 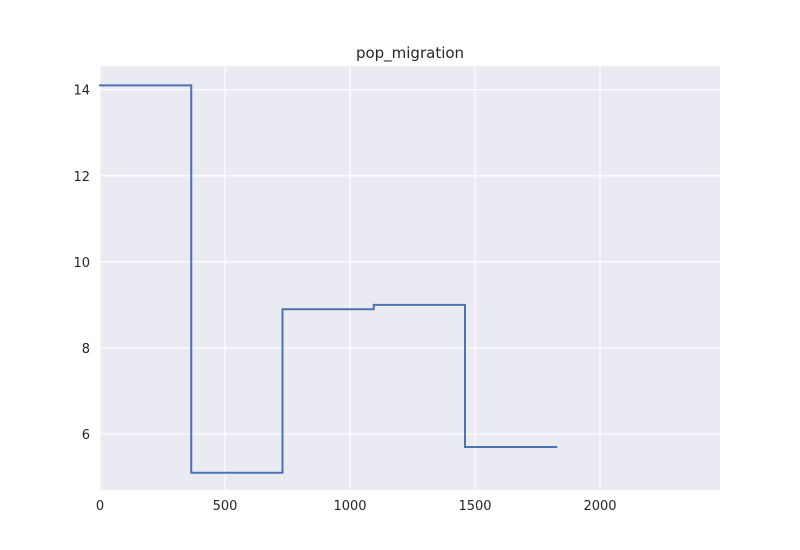 I want to click on x-tick-label: 500, so click(x=225, y=506).